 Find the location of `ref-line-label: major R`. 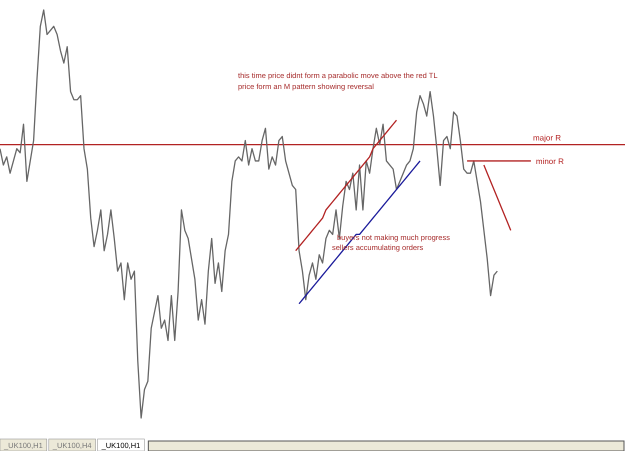

ref-line-label: major R is located at coordinates (547, 138).